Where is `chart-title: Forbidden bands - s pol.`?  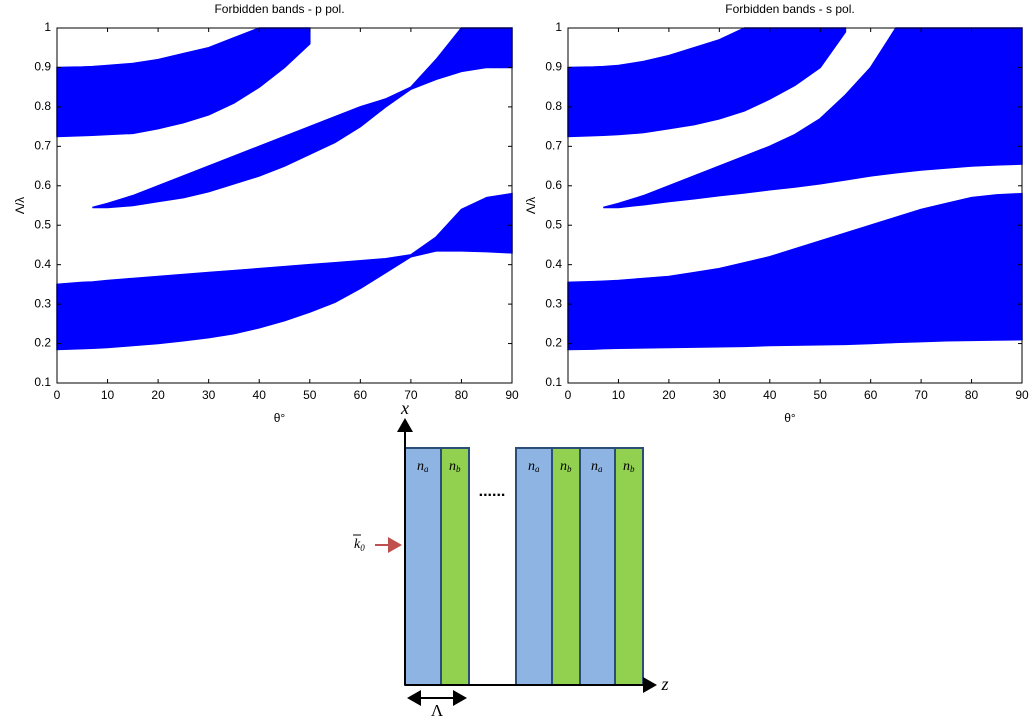
chart-title: Forbidden bands - s pol. is located at coordinates (789, 9).